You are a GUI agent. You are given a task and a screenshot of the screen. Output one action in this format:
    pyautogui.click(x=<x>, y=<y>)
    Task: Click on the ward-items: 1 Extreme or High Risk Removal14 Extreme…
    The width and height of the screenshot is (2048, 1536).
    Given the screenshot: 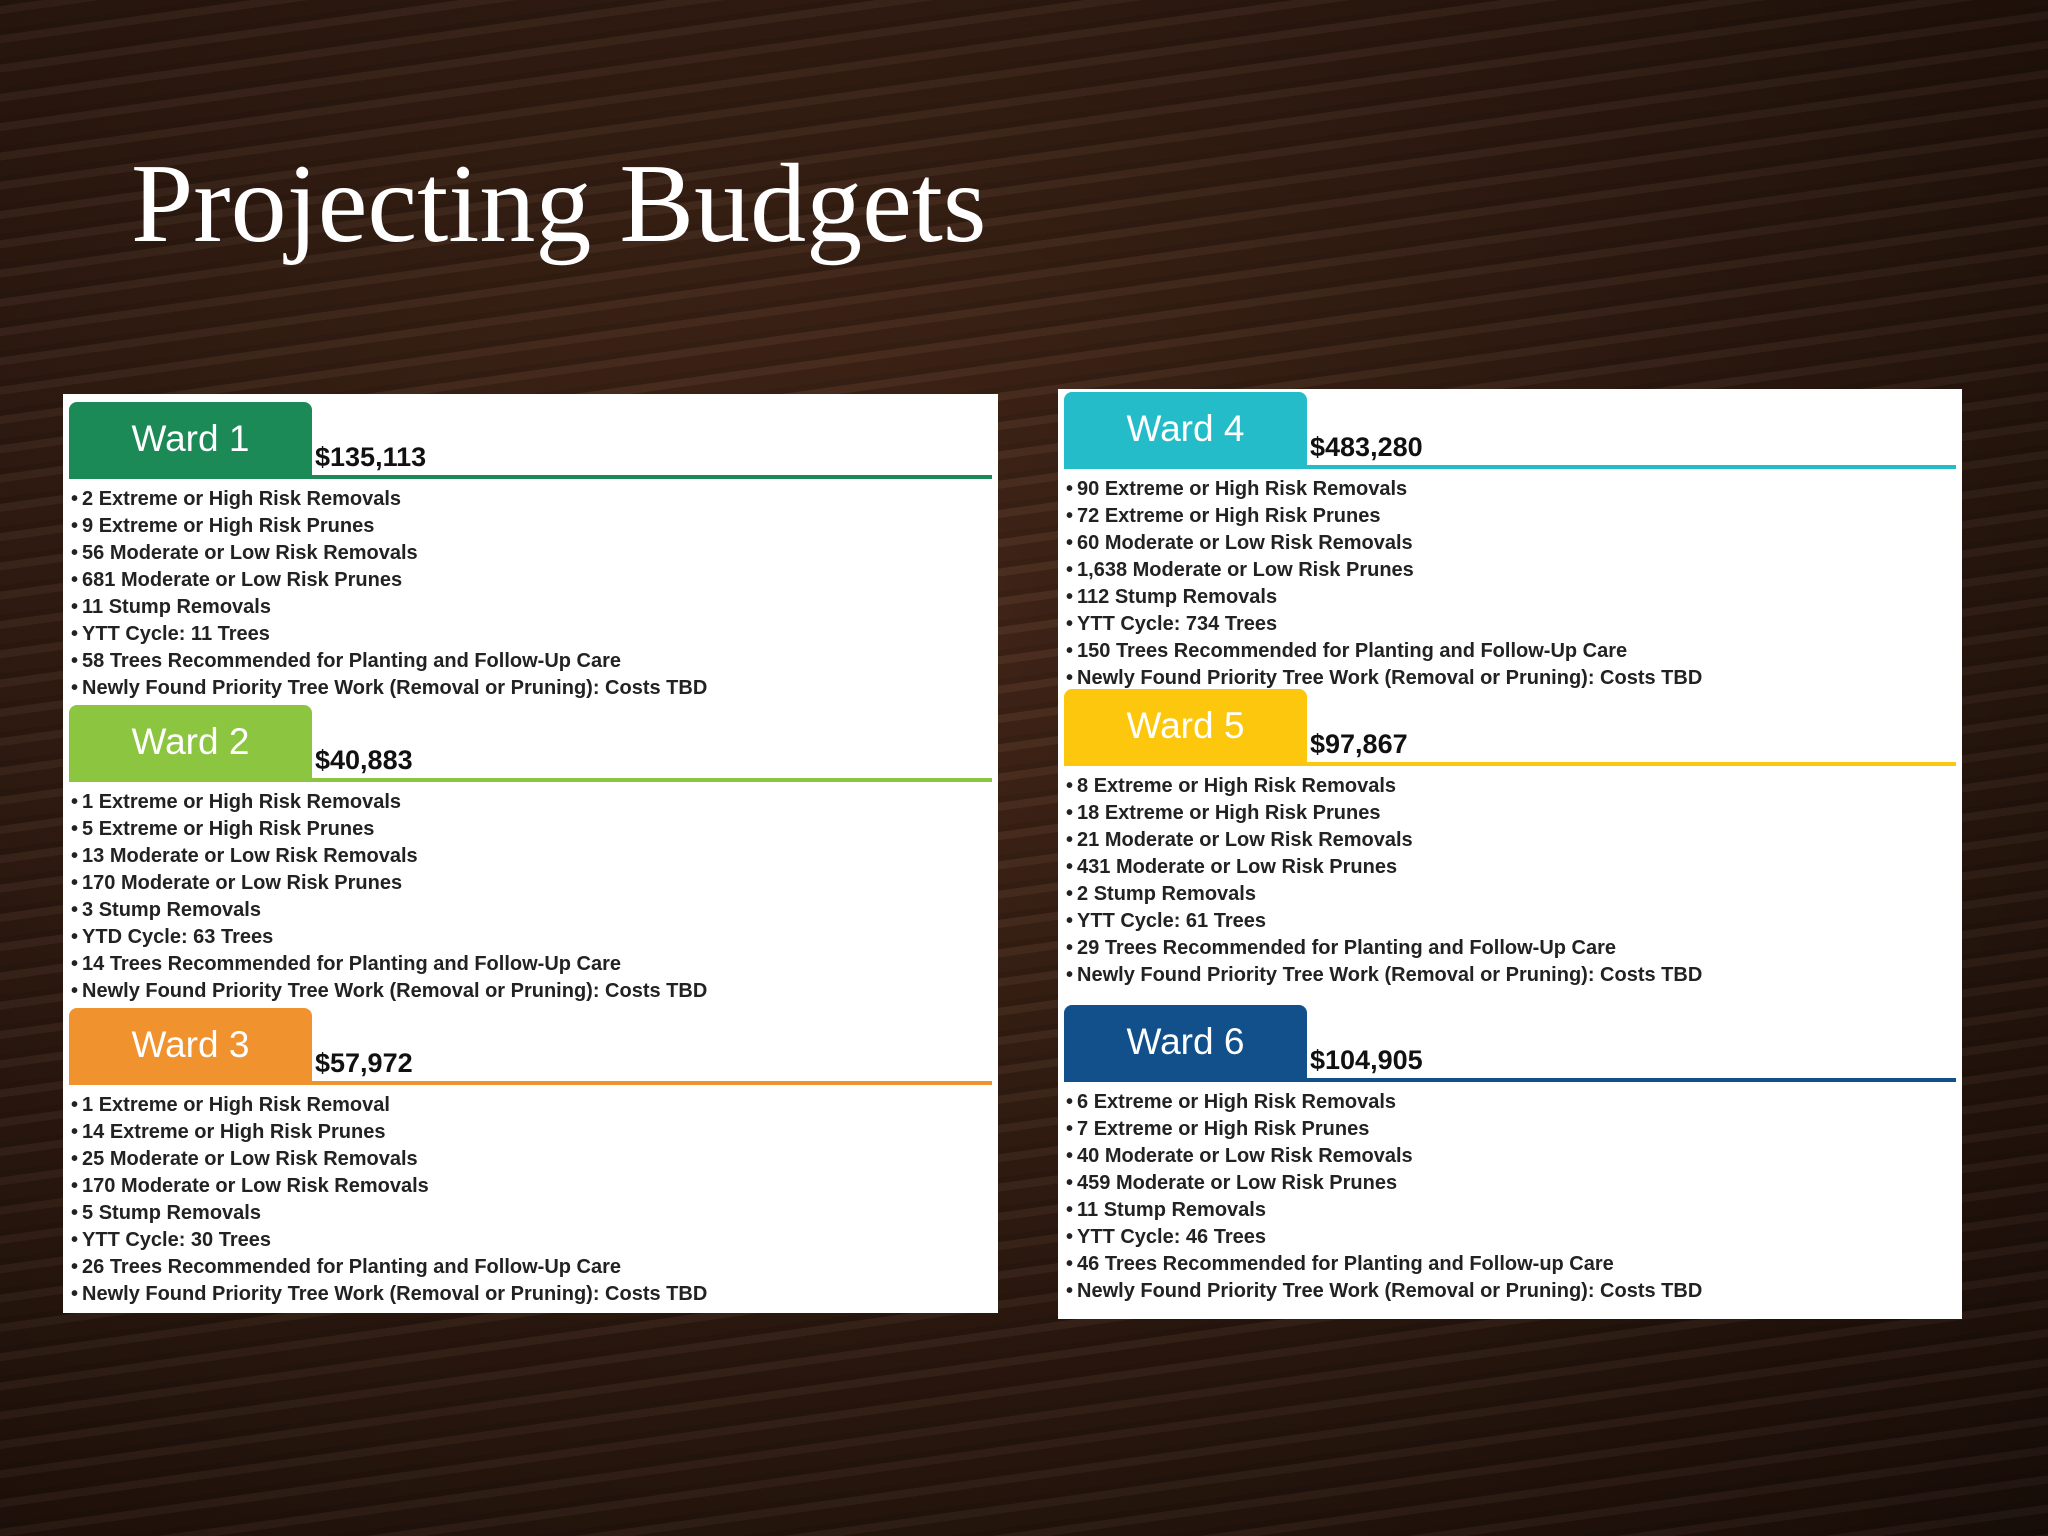 What is the action you would take?
    pyautogui.click(x=389, y=1200)
    